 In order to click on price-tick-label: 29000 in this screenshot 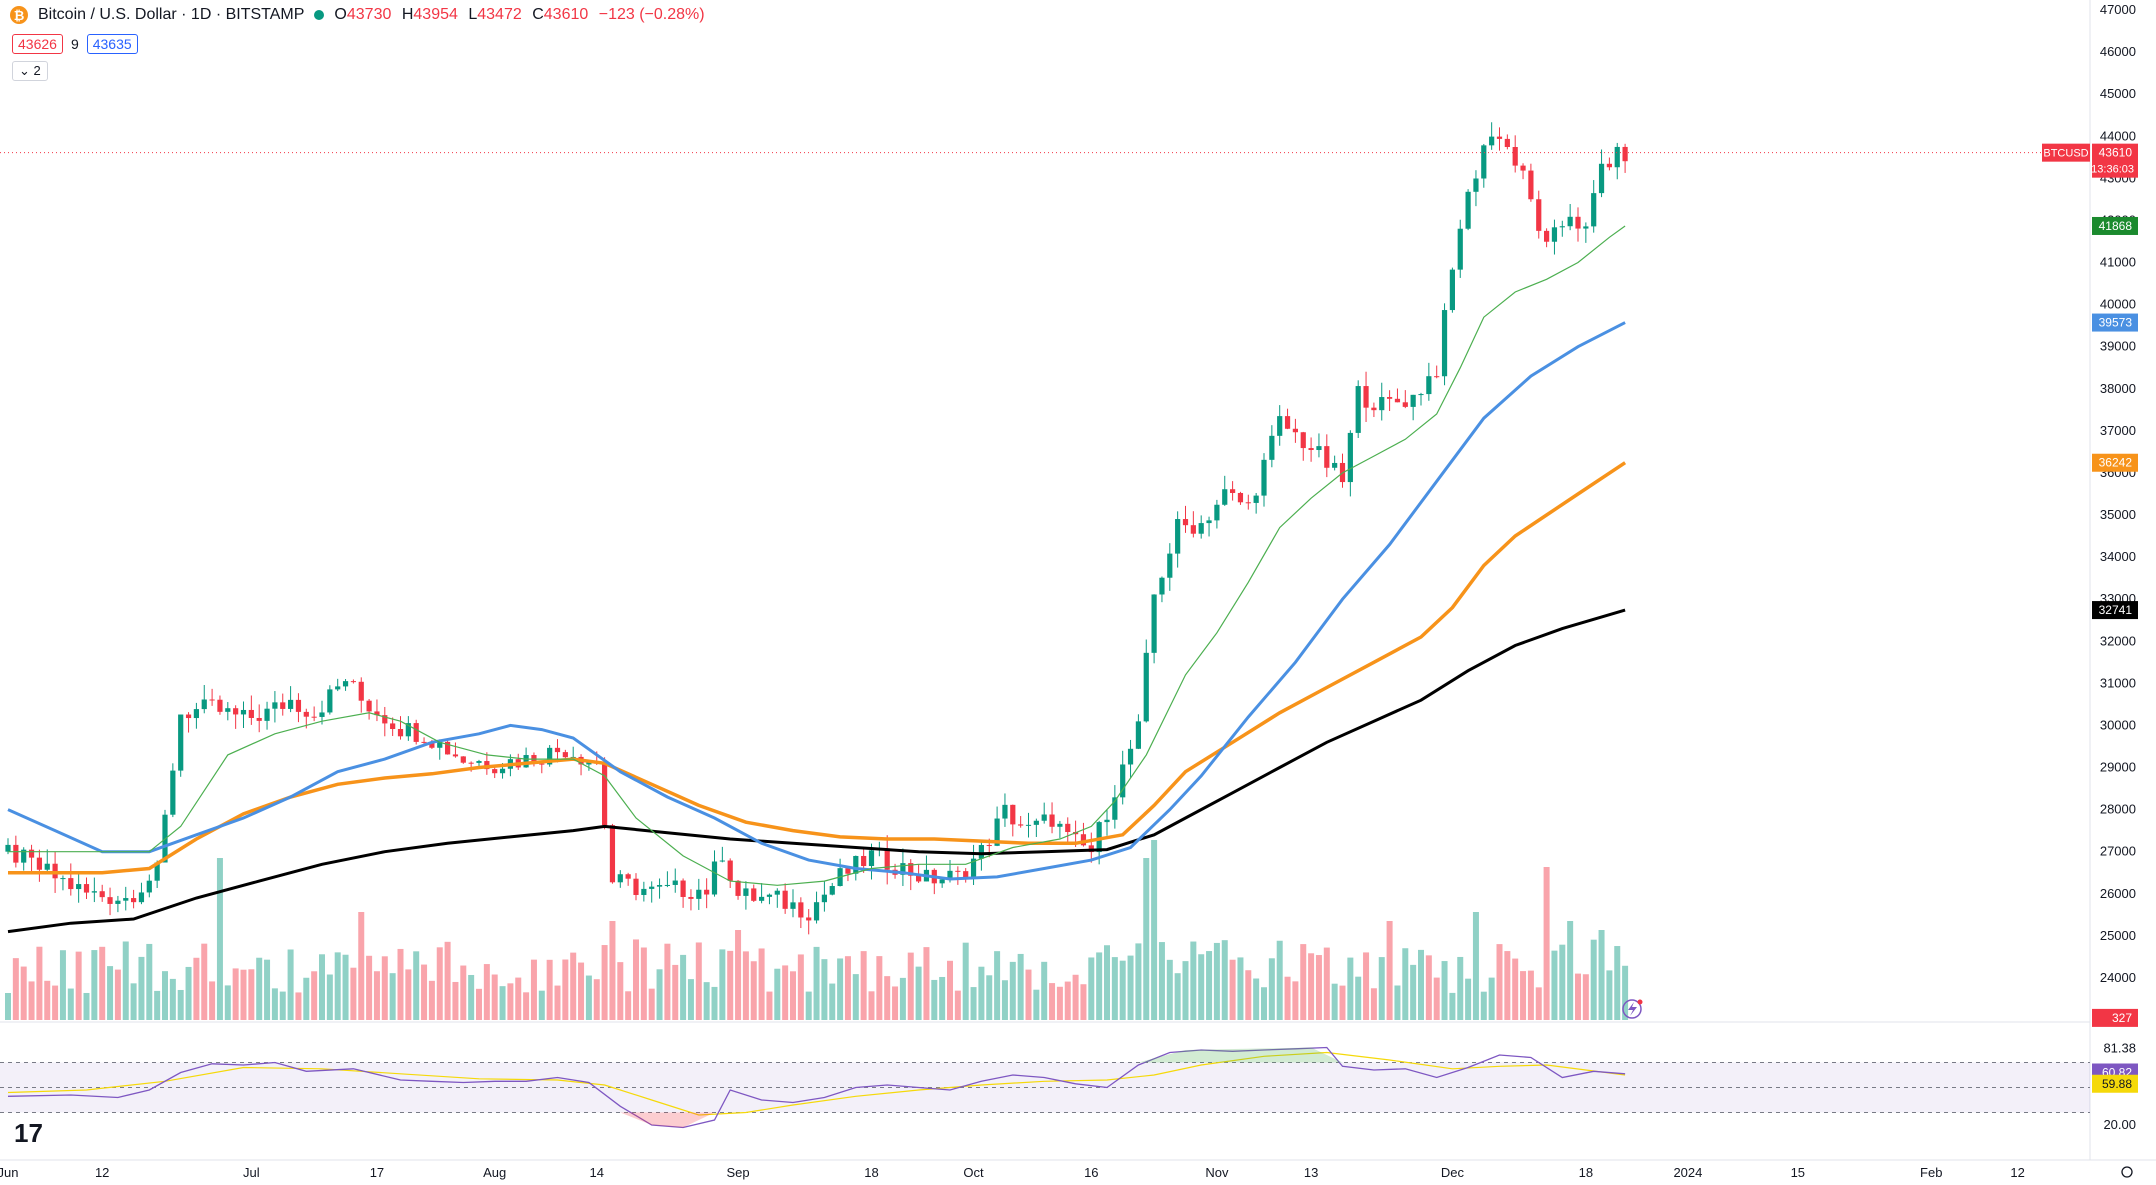, I will do `click(2118, 767)`.